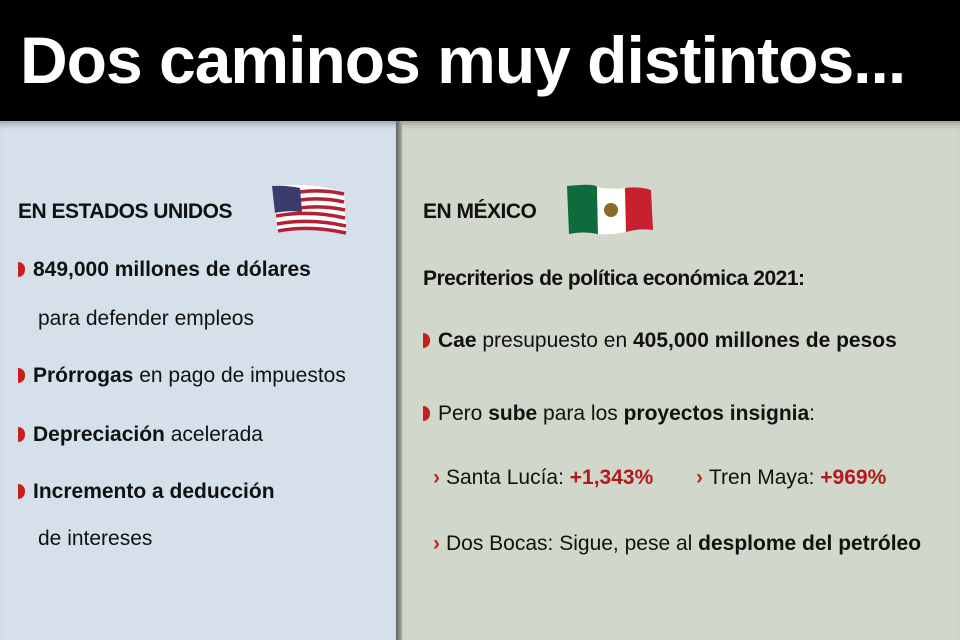 Image resolution: width=960 pixels, height=640 pixels. Describe the element at coordinates (614, 278) in the screenshot. I see `mexico-subtitle: Precriterios de política económica 2021:` at that location.